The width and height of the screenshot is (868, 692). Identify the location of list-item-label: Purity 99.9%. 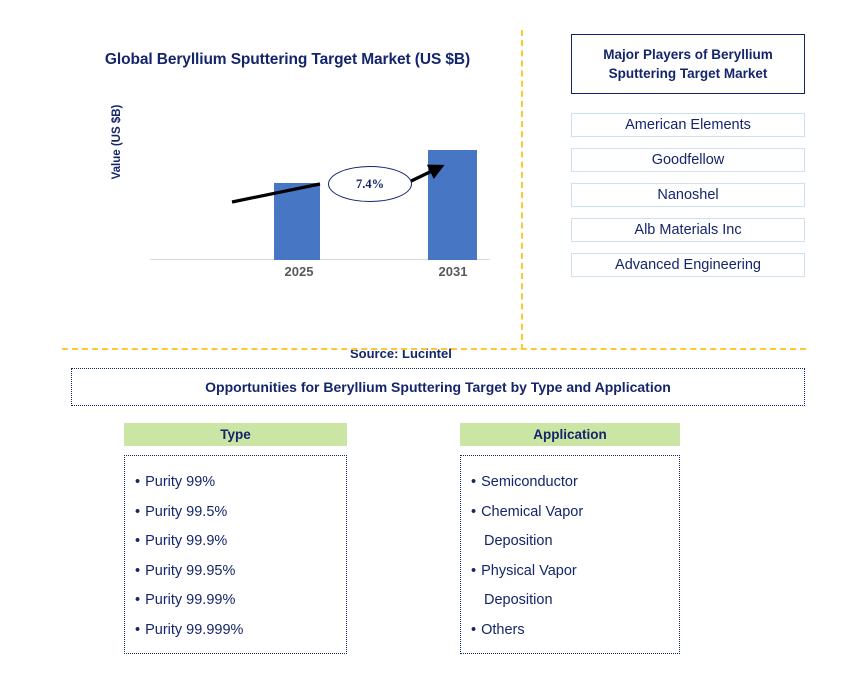
(186, 541).